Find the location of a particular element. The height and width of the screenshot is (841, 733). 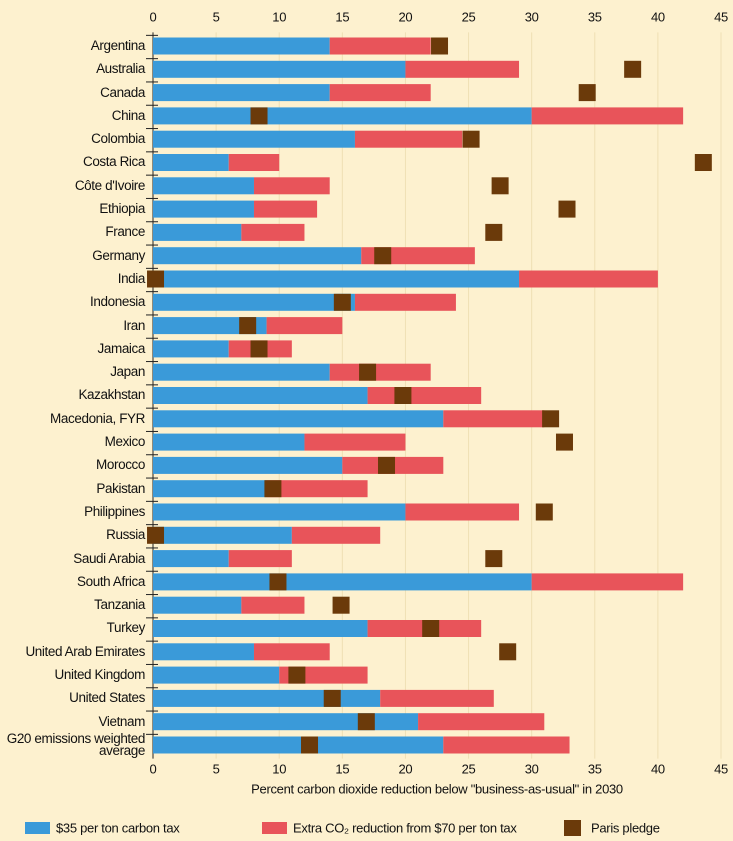

legend-label: $35 per ton carbon tax is located at coordinates (118, 827).